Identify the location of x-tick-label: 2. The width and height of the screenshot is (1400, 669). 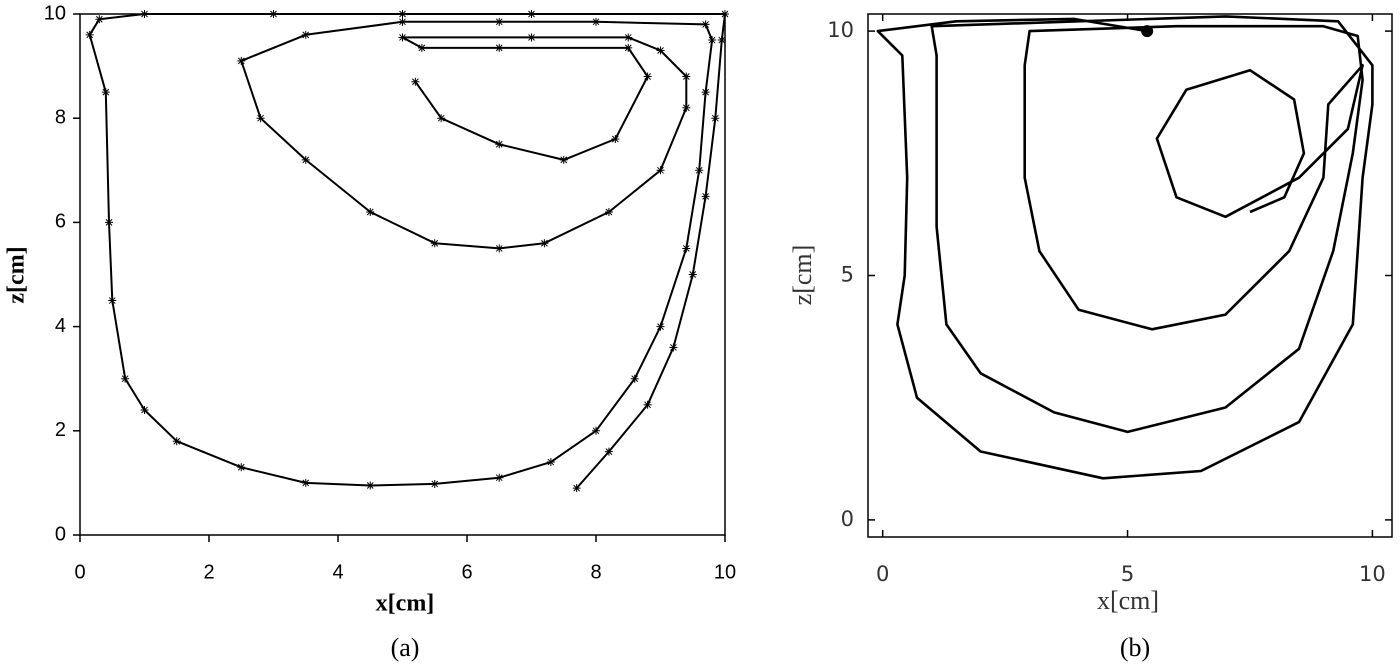
(208, 572).